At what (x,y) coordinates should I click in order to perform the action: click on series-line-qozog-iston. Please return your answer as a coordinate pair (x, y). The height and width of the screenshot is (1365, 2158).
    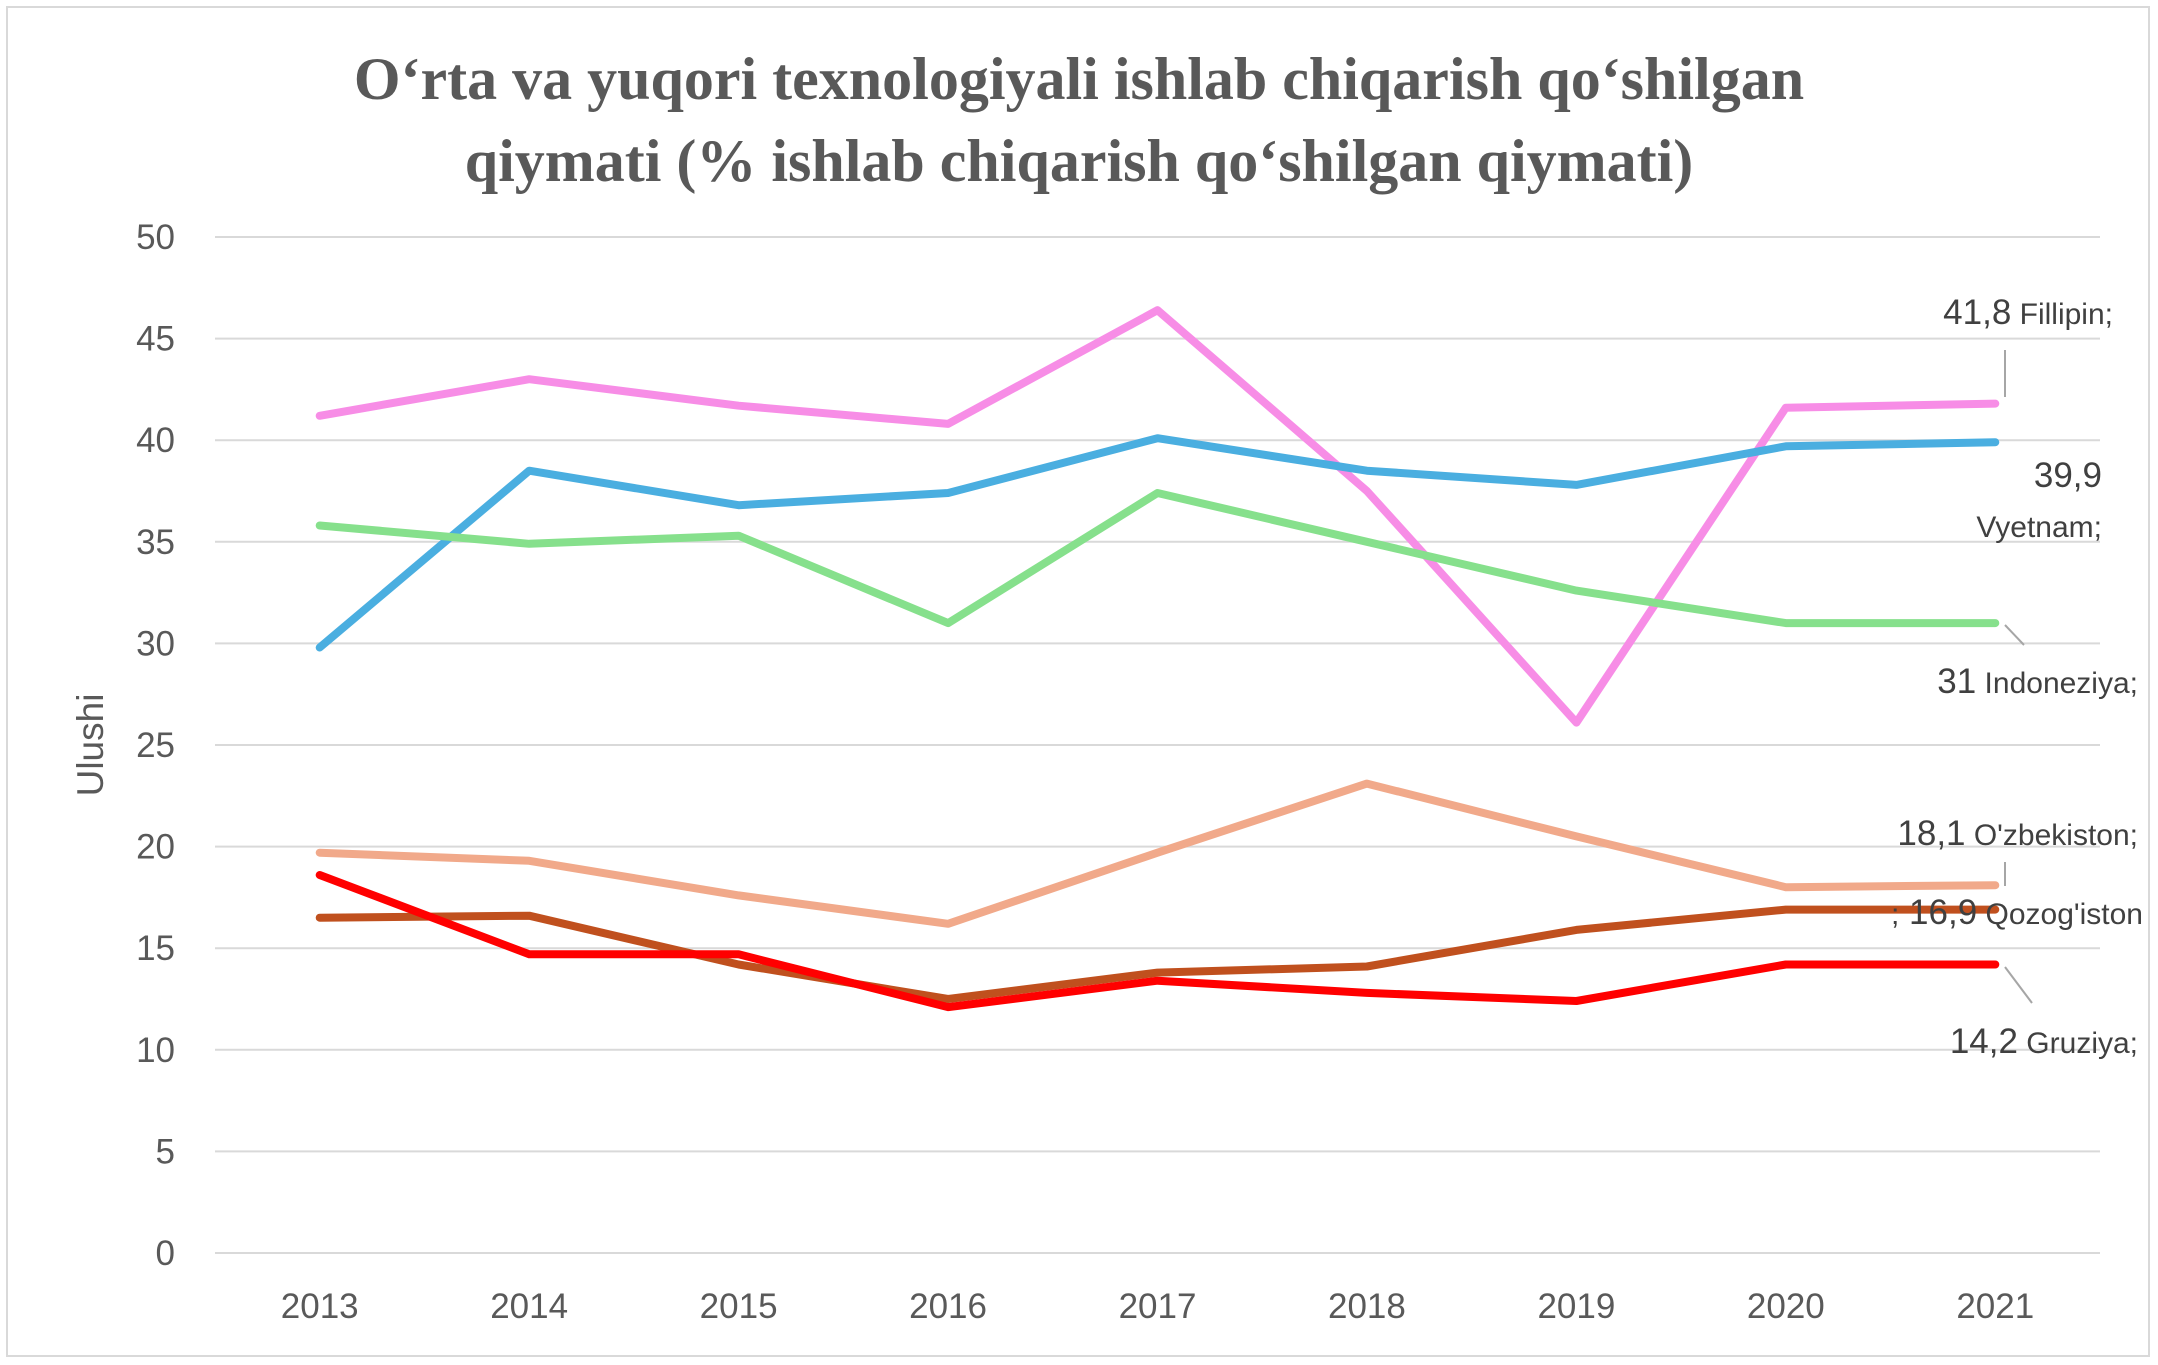
    Looking at the image, I should click on (1157, 954).